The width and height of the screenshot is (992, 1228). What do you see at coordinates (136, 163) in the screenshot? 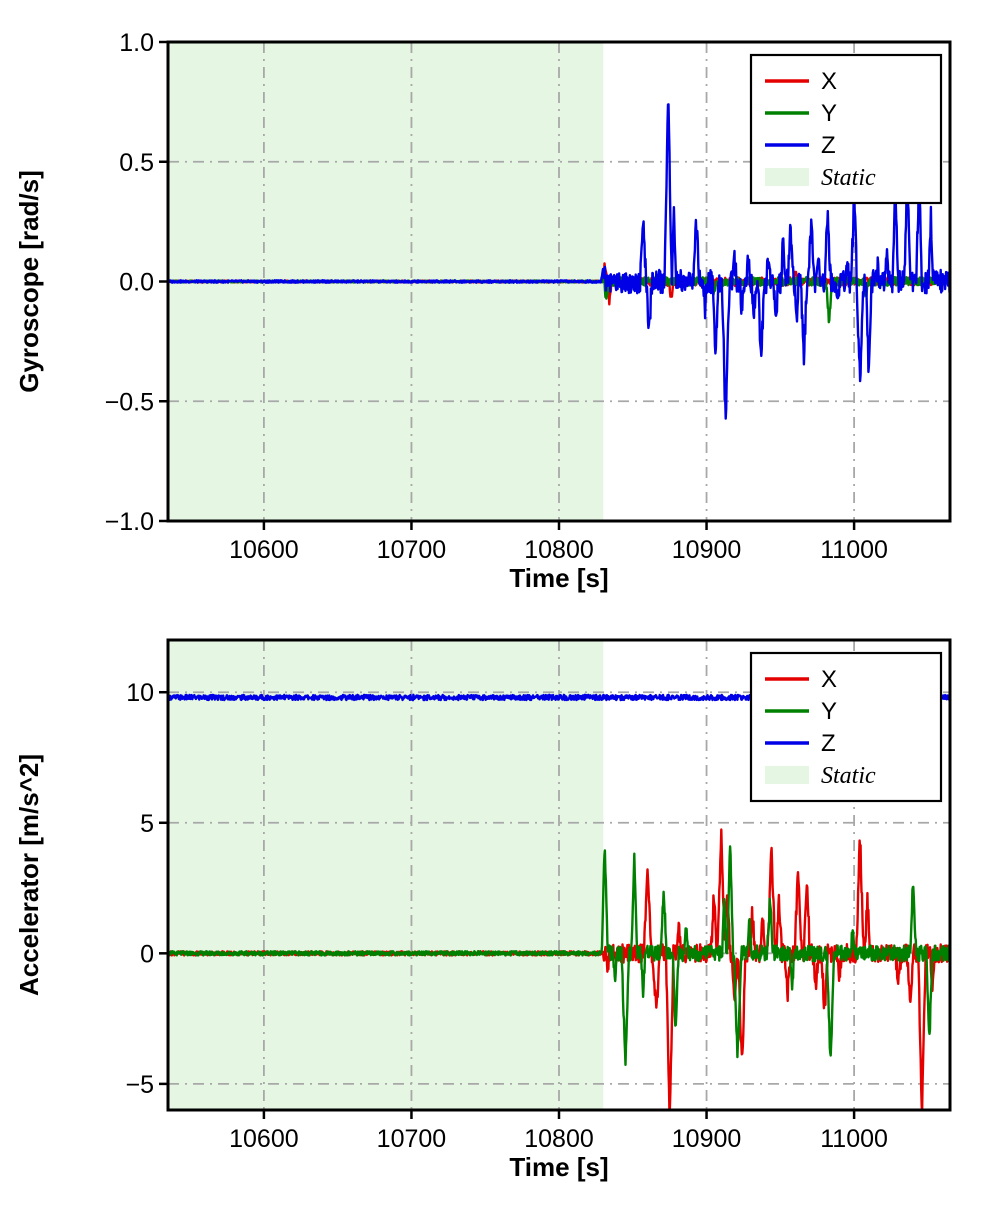
I see `y-tick-label: 0.5` at bounding box center [136, 163].